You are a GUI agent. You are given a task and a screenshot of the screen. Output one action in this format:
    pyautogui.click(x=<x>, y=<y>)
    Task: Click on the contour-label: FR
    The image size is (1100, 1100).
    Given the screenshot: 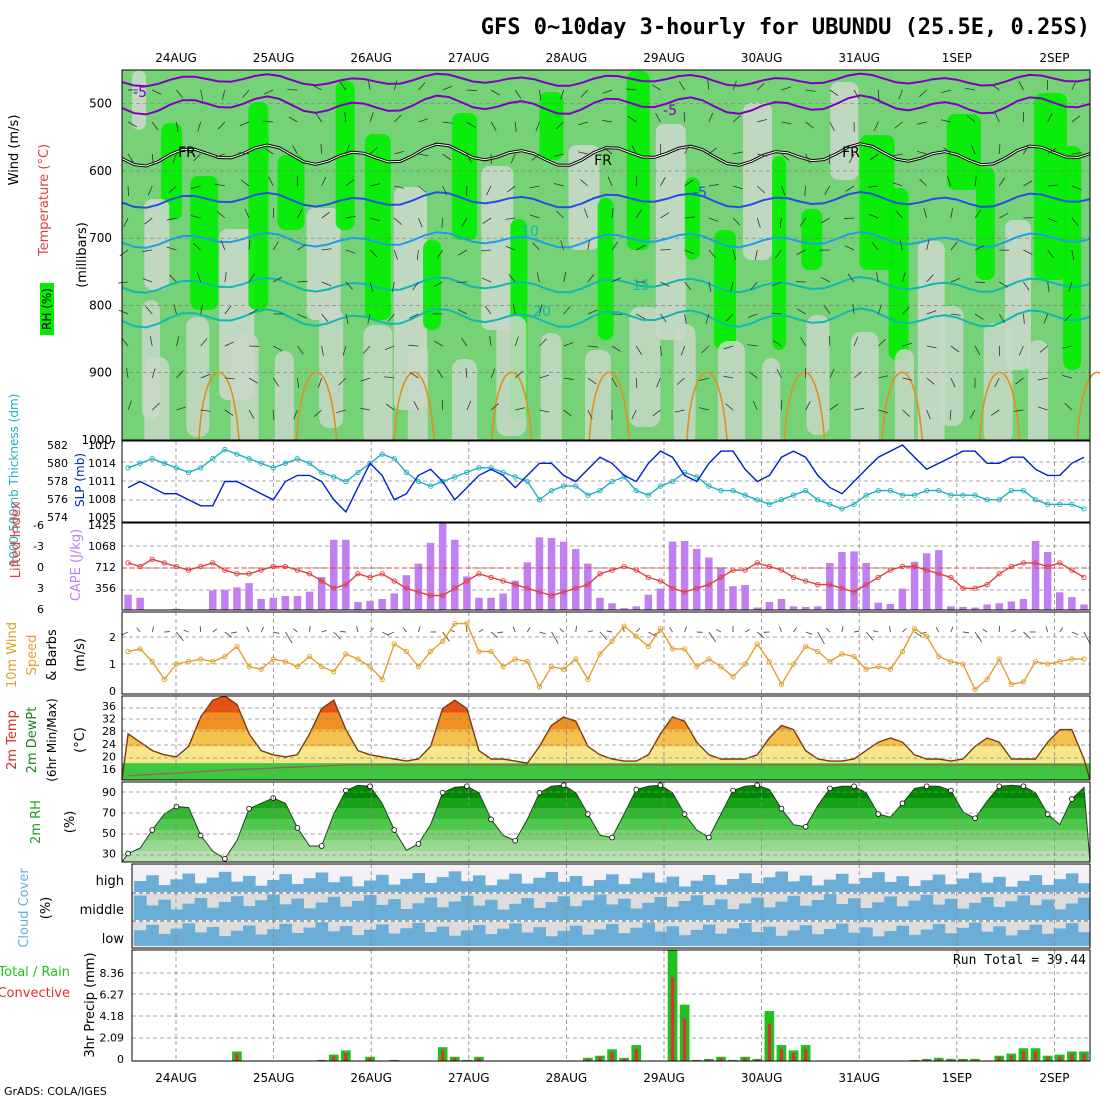 What is the action you would take?
    pyautogui.click(x=851, y=153)
    